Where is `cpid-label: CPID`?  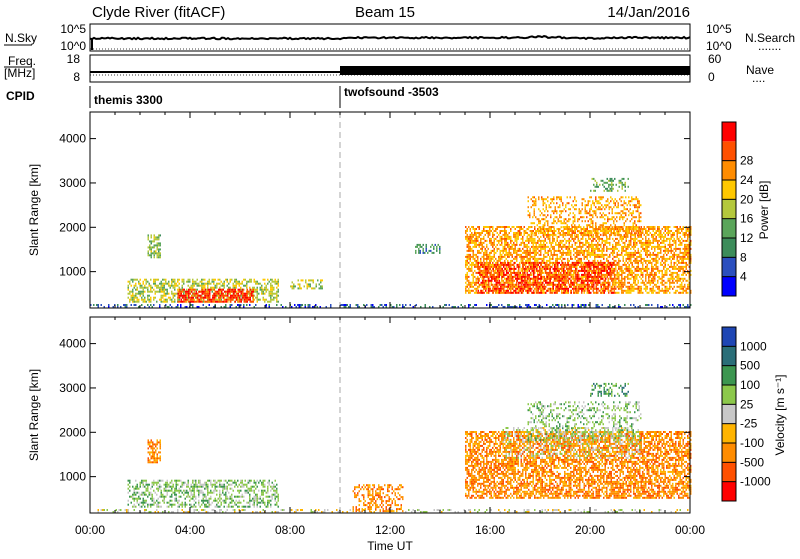 cpid-label: CPID is located at coordinates (20, 96).